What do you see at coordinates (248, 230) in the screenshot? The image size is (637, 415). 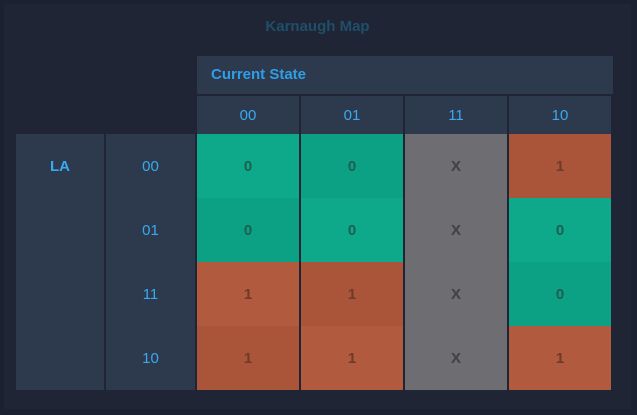 I see `kmap-cell-r01-c00: 0` at bounding box center [248, 230].